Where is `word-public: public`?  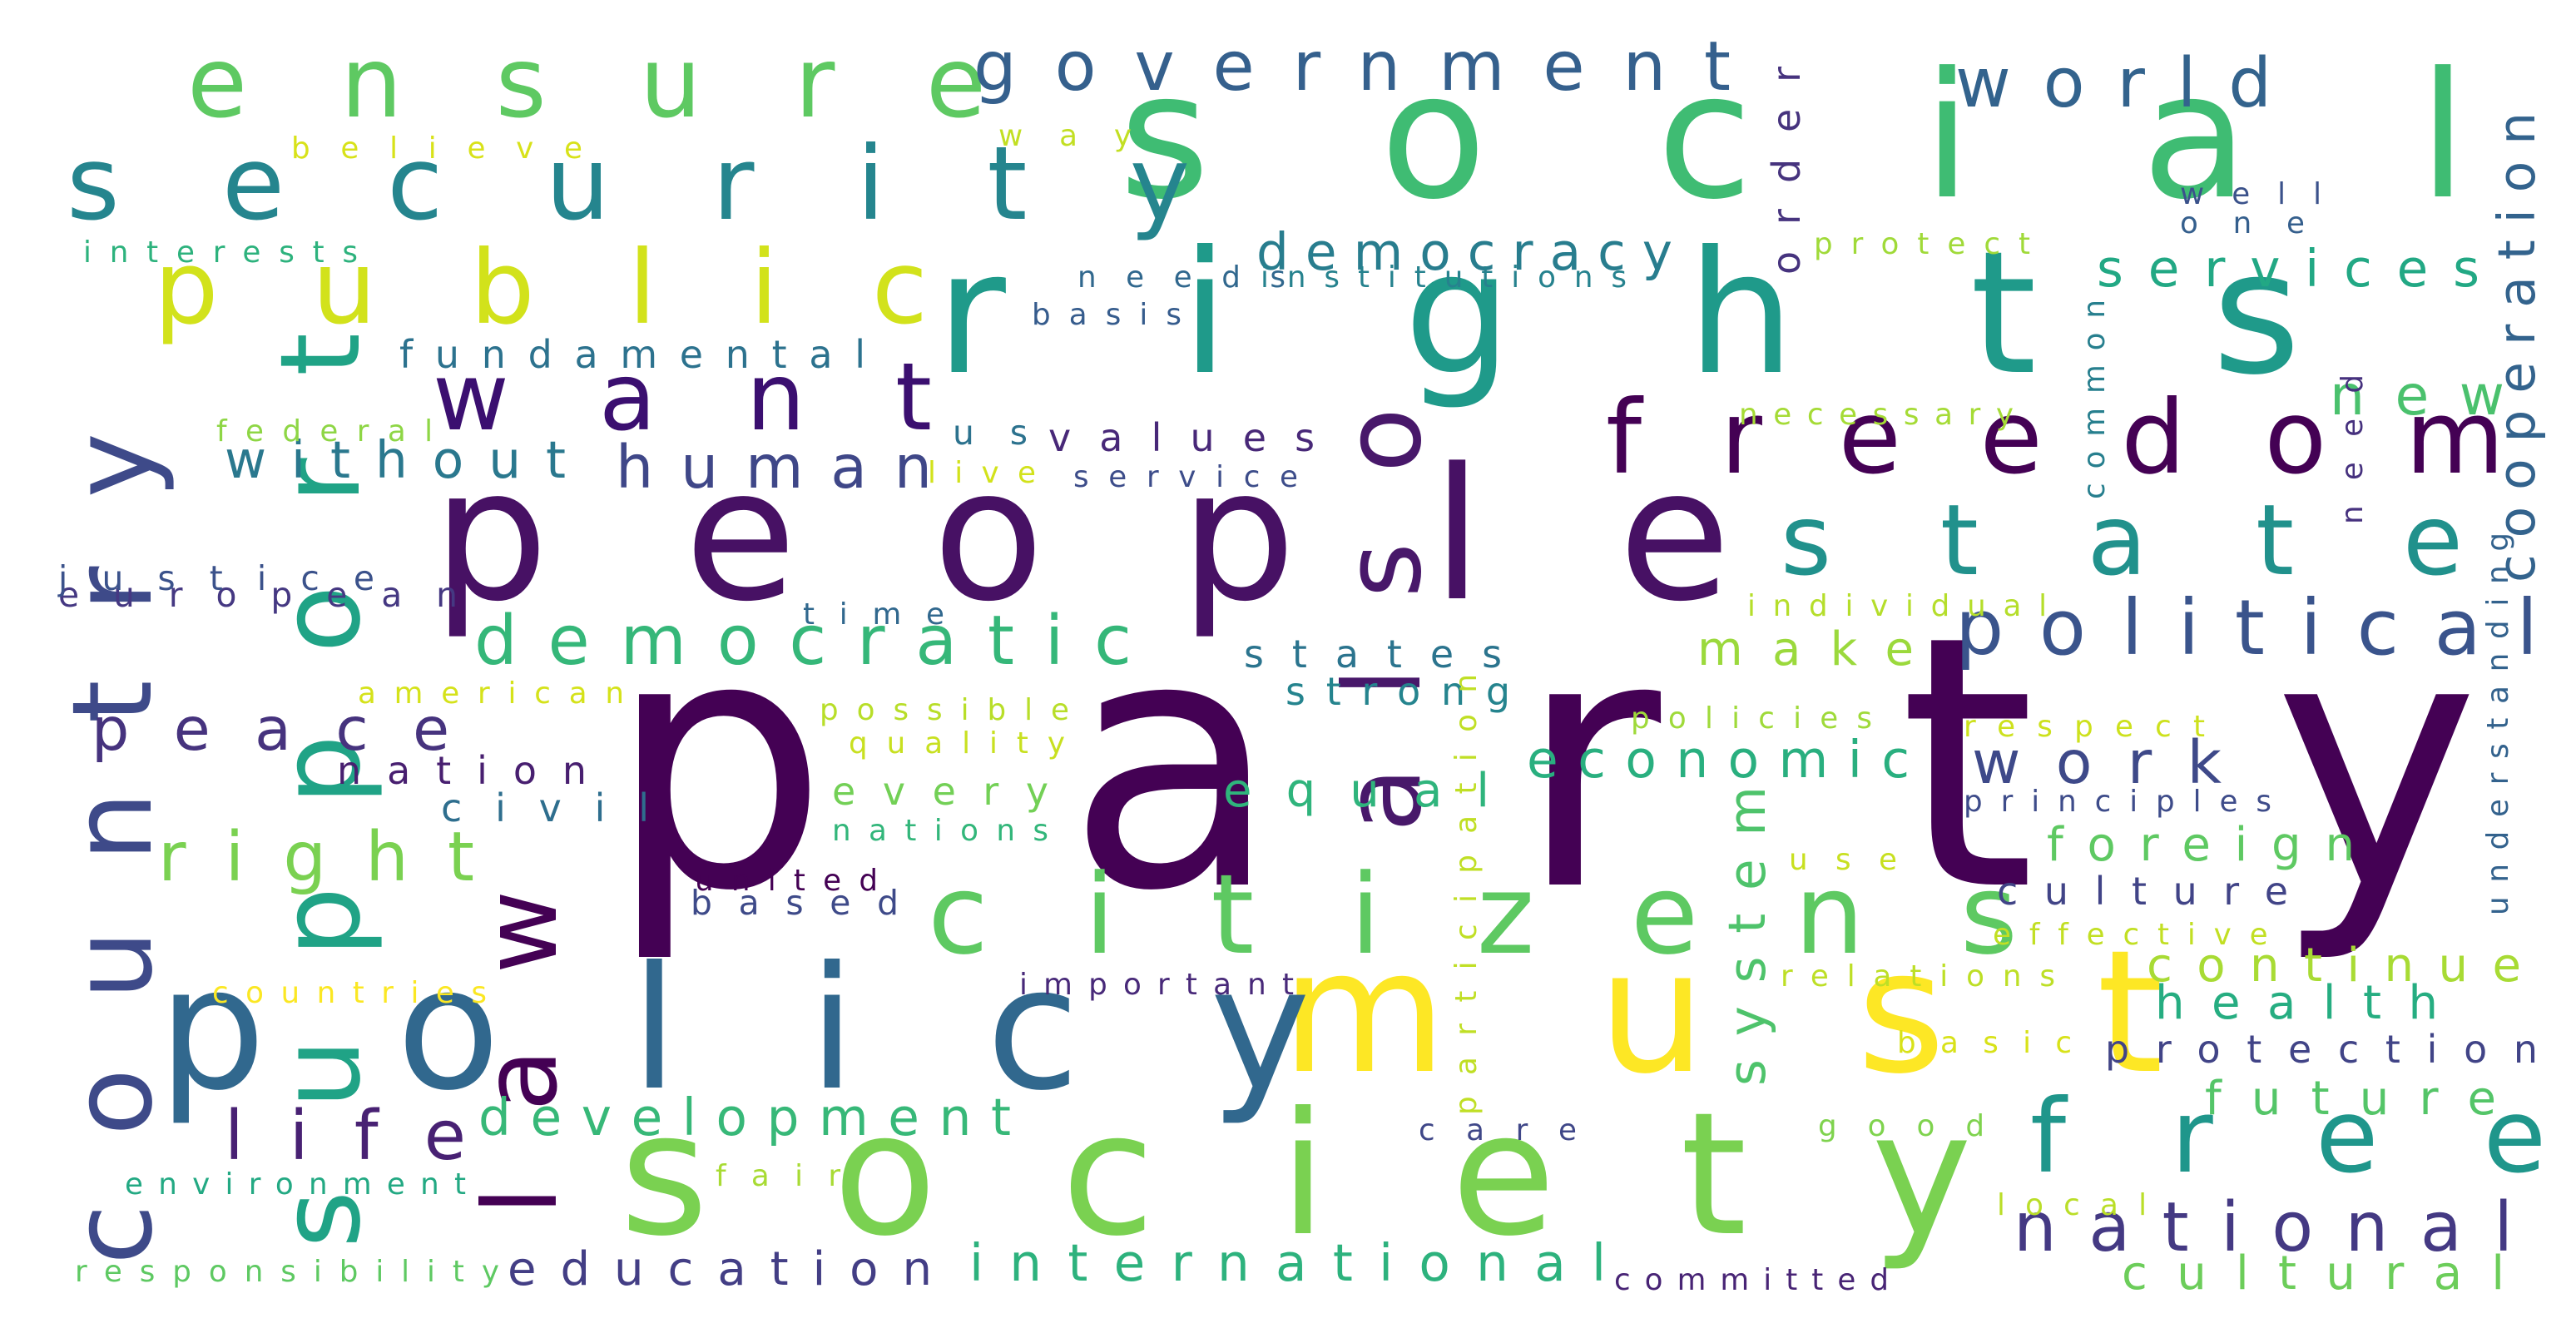
word-public: public is located at coordinates (588, 288).